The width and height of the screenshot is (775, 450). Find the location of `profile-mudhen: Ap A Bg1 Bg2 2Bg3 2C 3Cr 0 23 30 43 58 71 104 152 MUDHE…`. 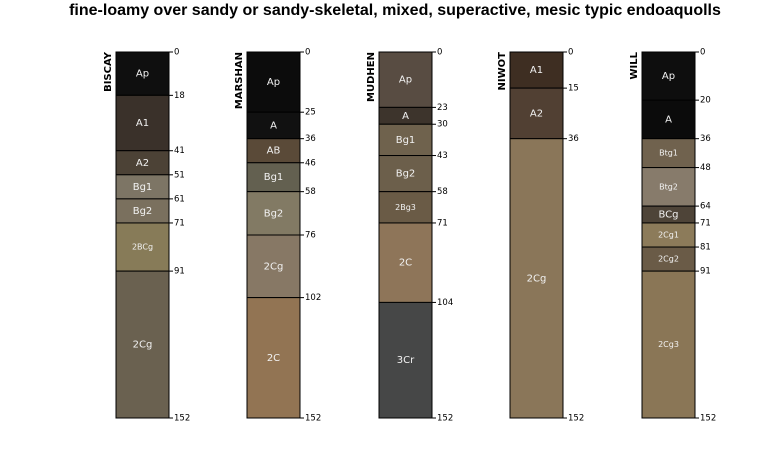

profile-mudhen: Ap A Bg1 Bg2 2Bg3 2C 3Cr 0 23 30 43 58 71 104 152 MUDHE… is located at coordinates (409, 236).